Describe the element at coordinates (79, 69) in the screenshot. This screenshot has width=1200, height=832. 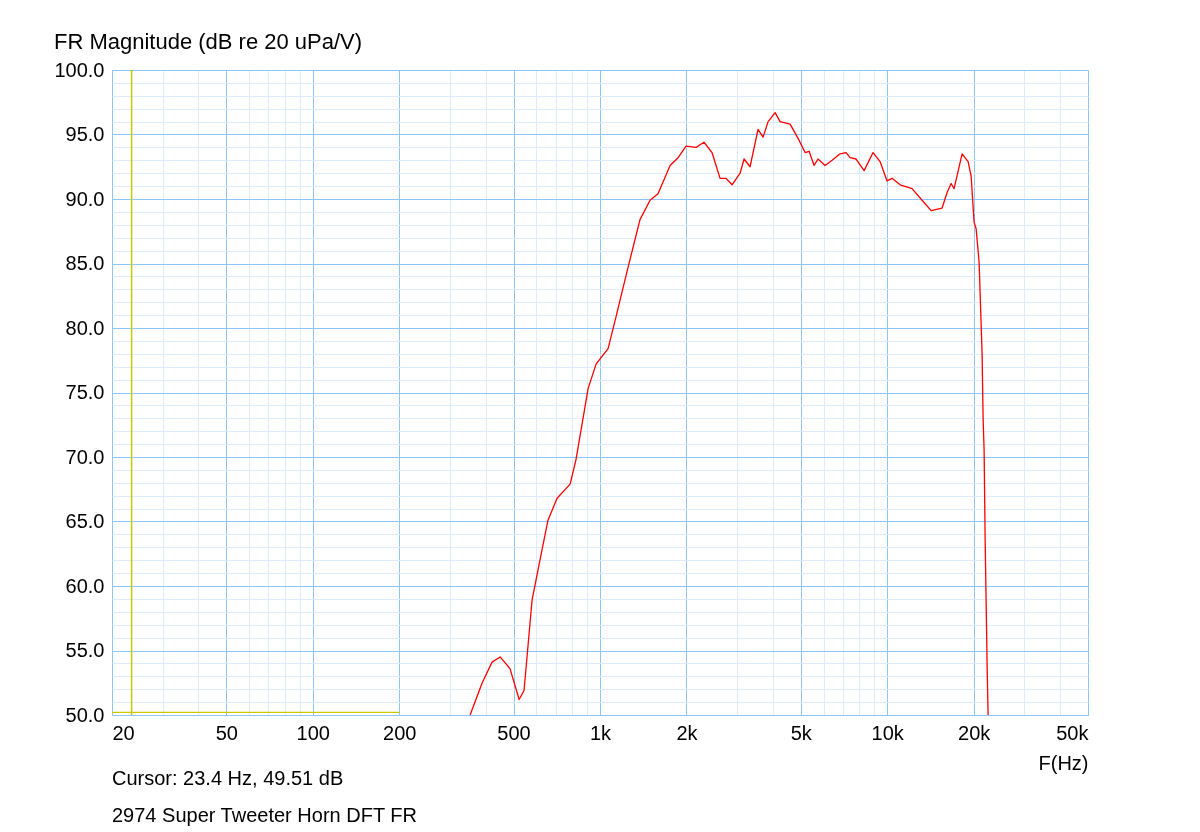
I see `y-tick-label: 100.0` at that location.